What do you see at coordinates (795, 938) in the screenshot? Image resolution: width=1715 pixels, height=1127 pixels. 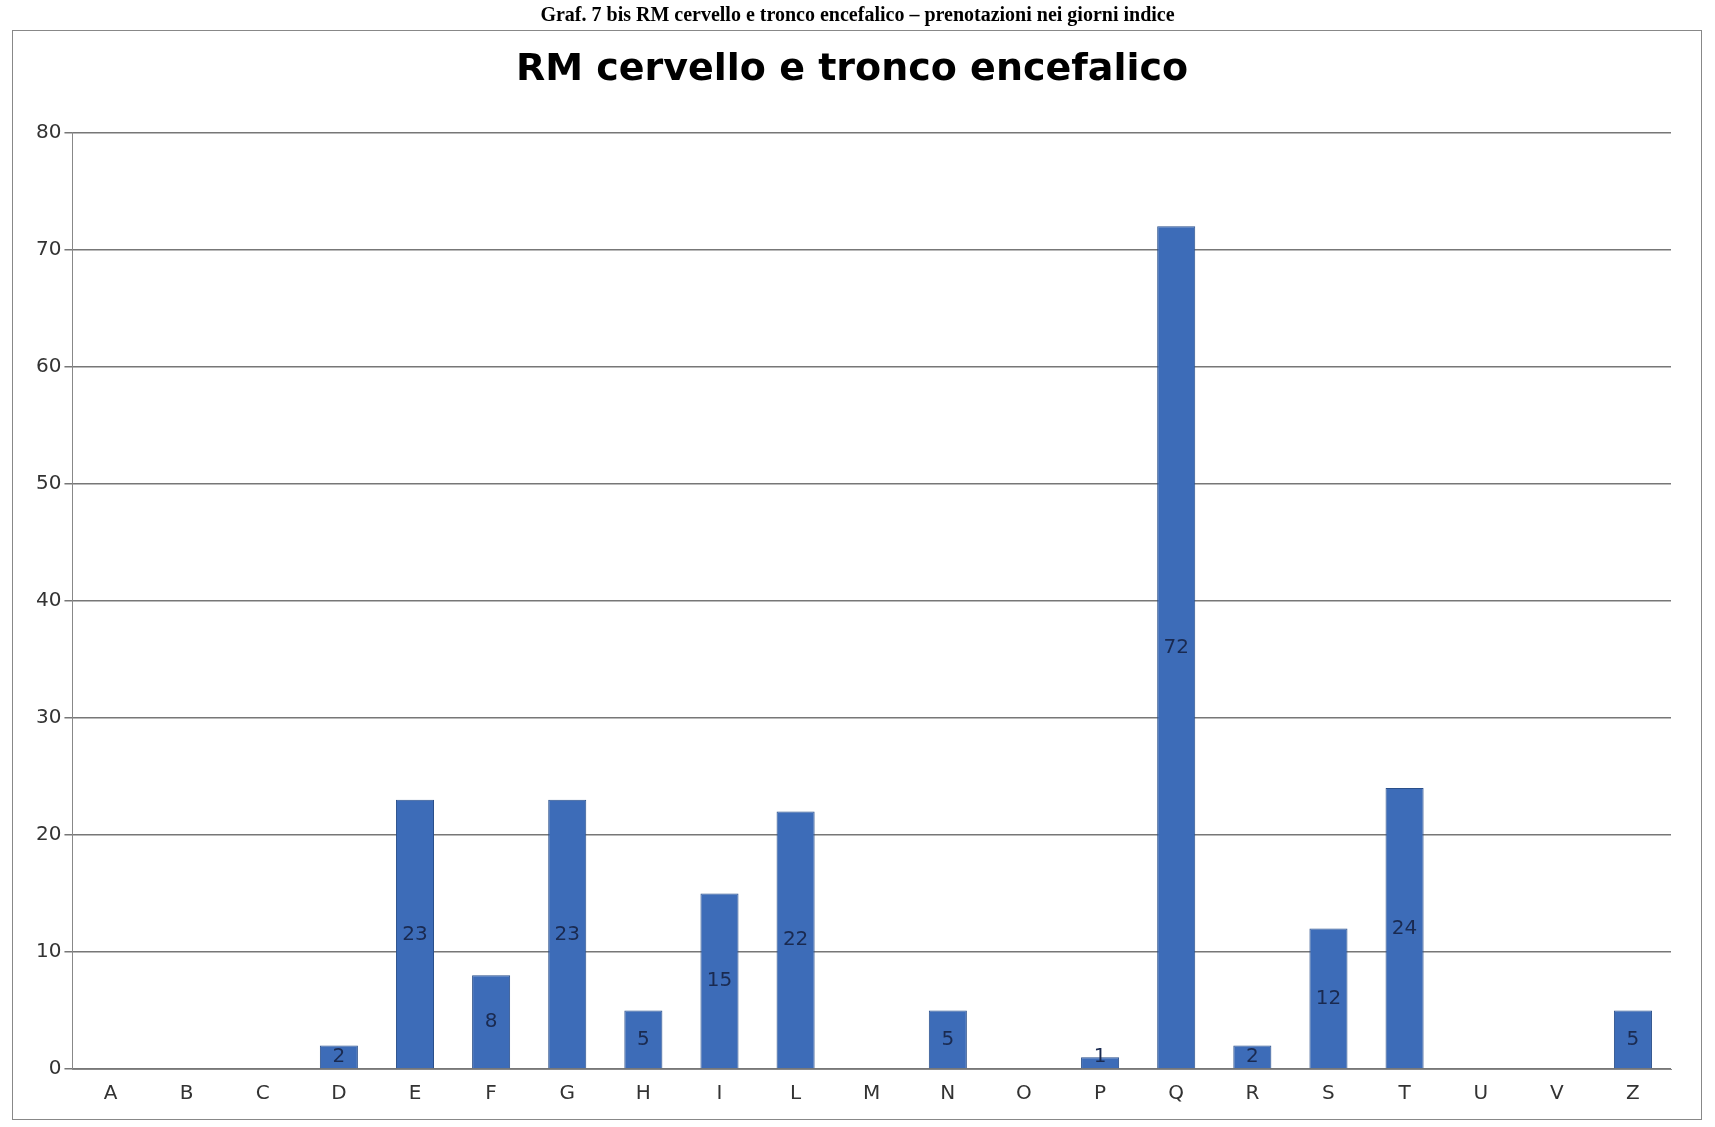 I see `data-label: 22` at bounding box center [795, 938].